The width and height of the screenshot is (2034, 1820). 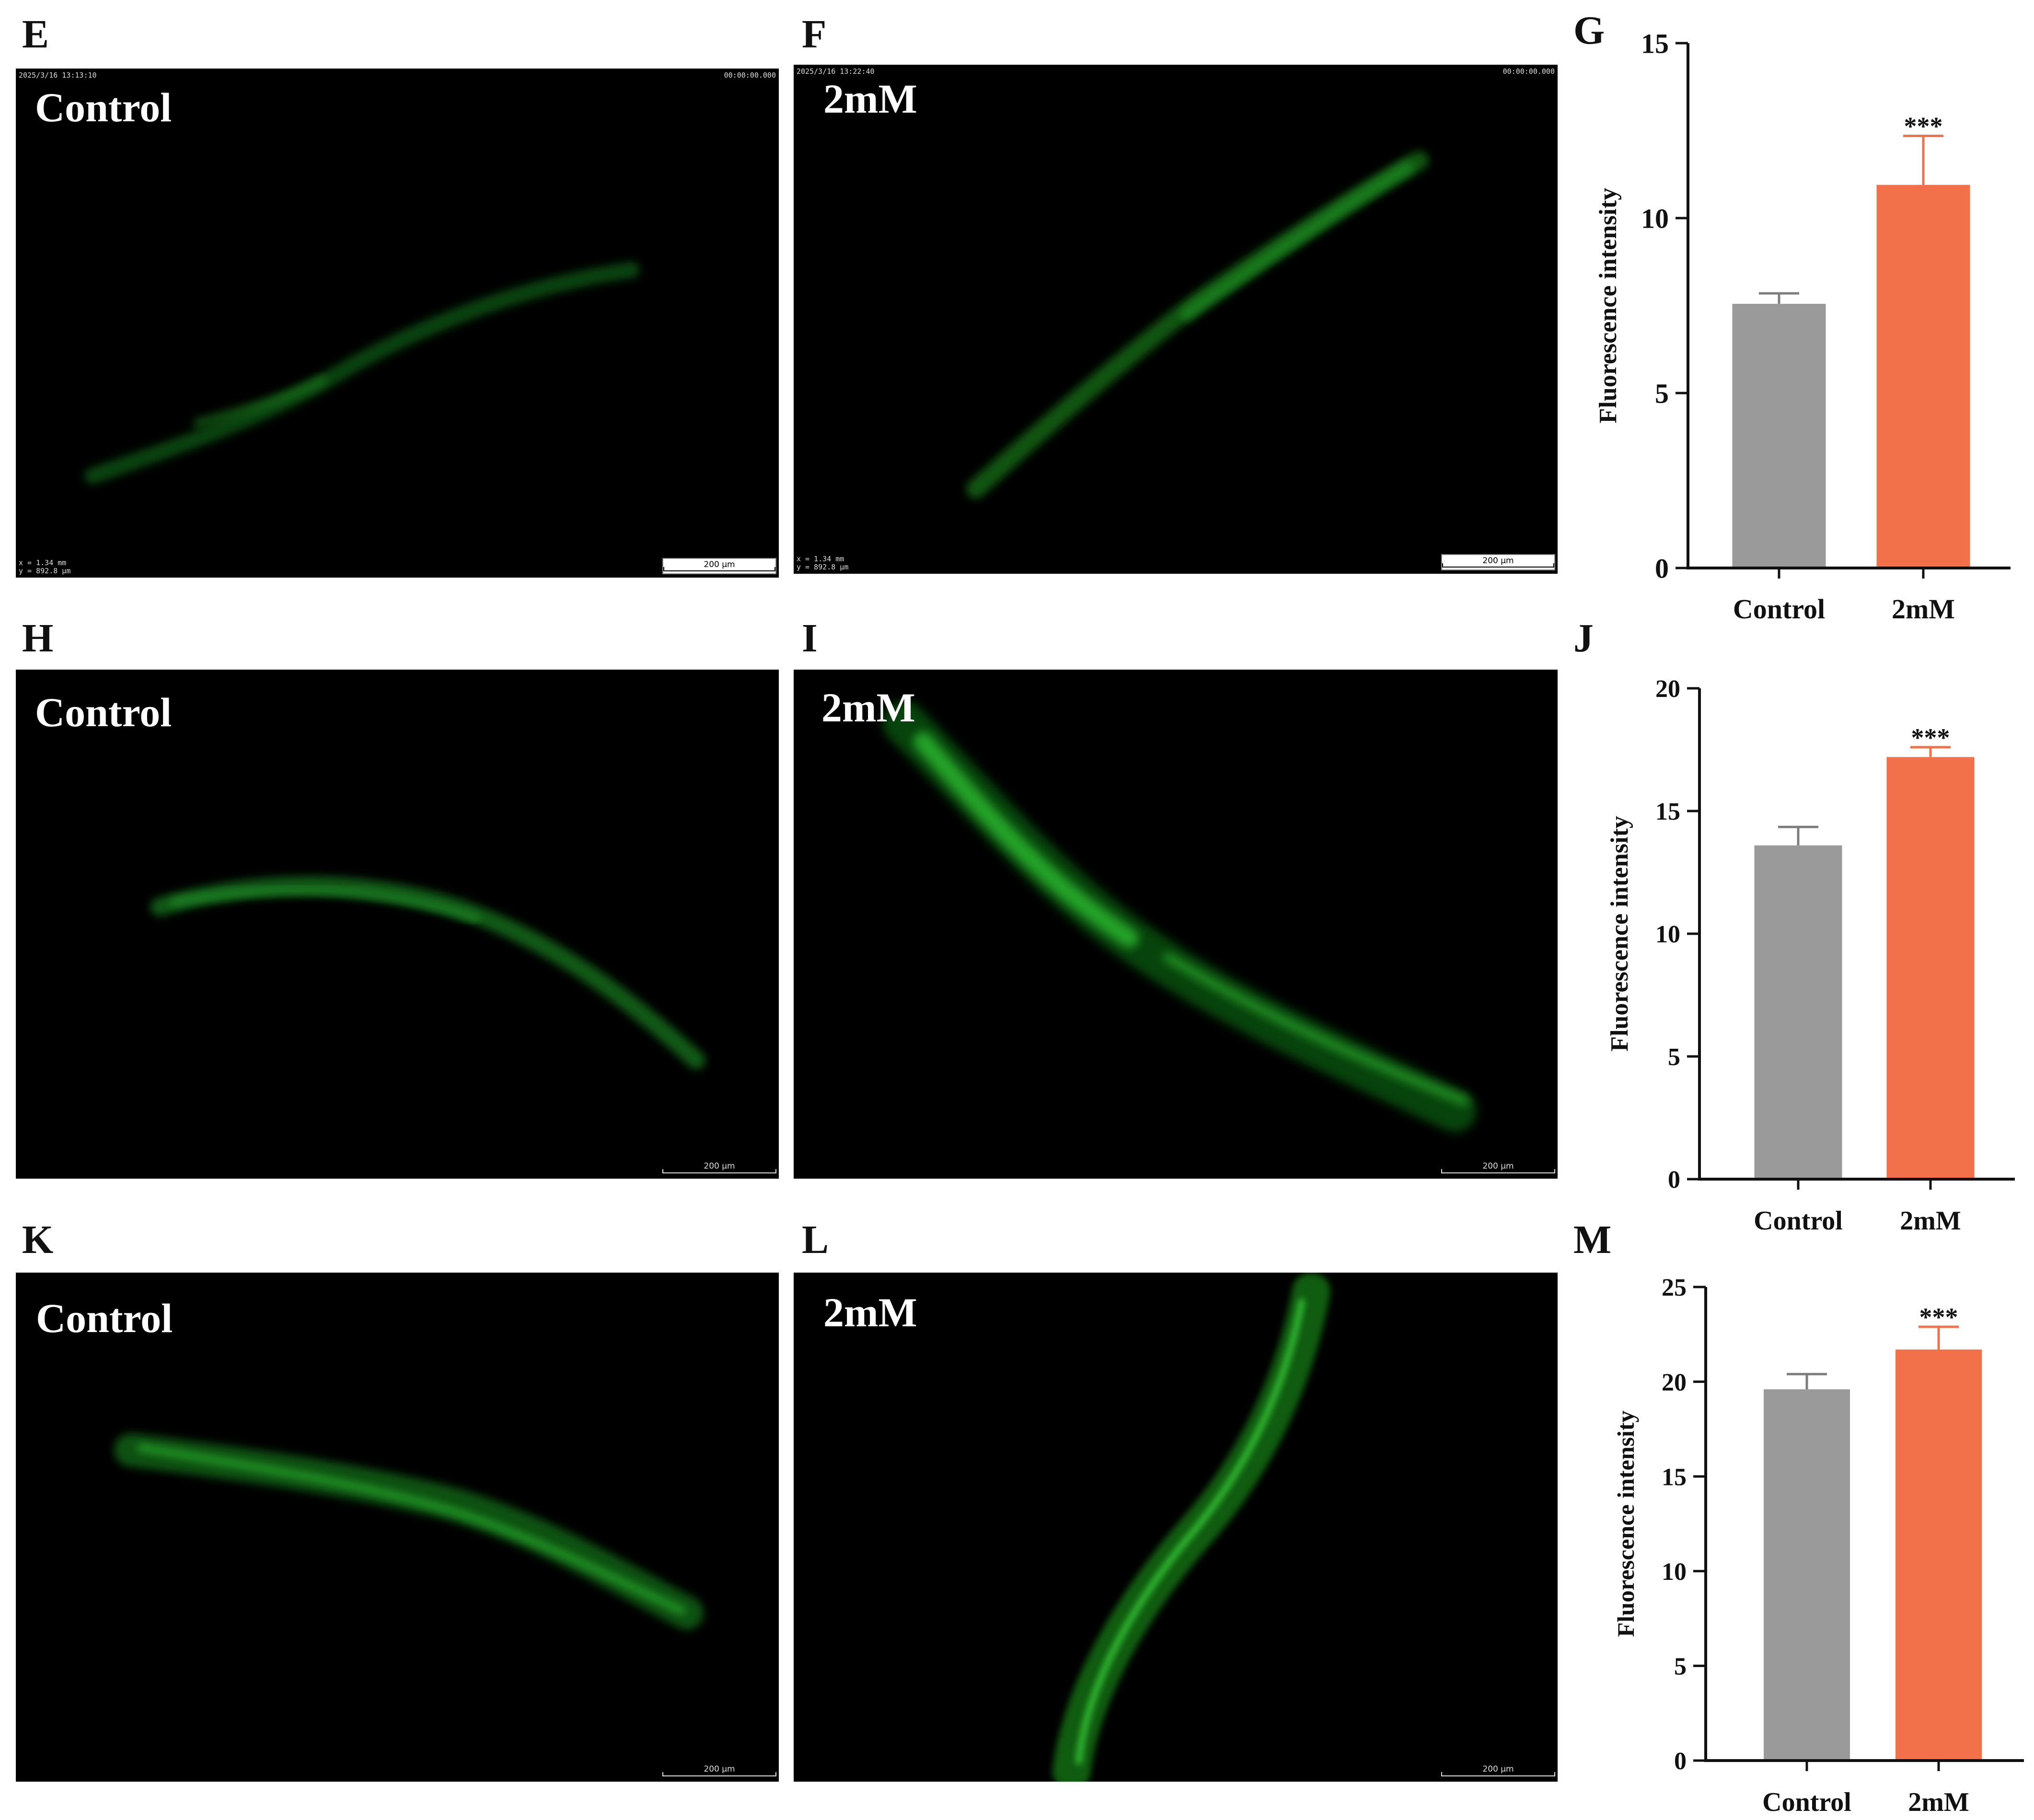 What do you see at coordinates (1674, 1180) in the screenshot?
I see `y-tick-label-j-0: 0` at bounding box center [1674, 1180].